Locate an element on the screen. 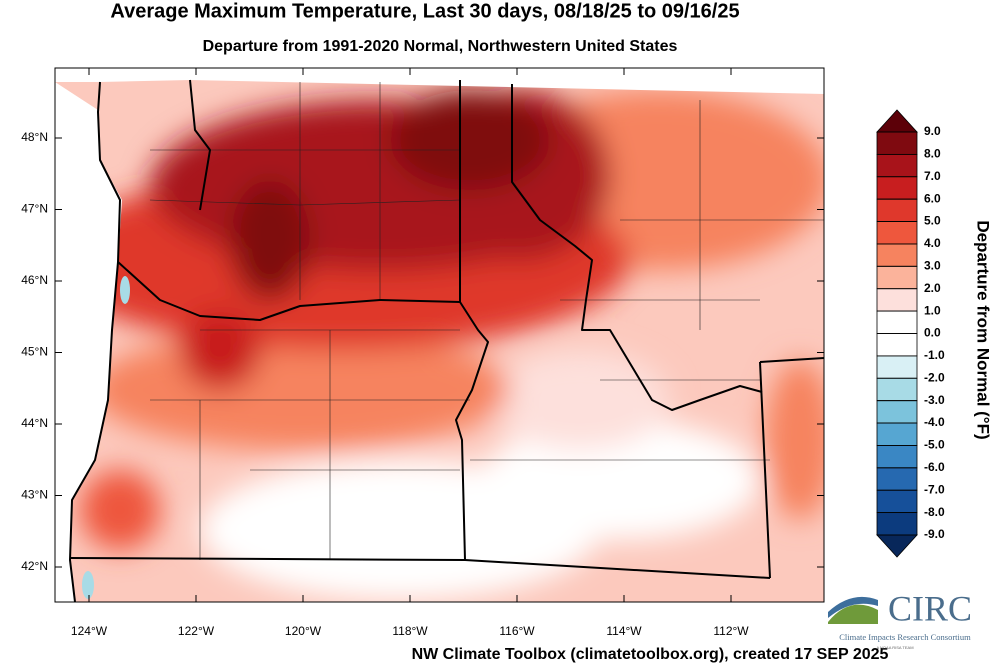  colorbar-tick-label: -9.0 is located at coordinates (934, 534).